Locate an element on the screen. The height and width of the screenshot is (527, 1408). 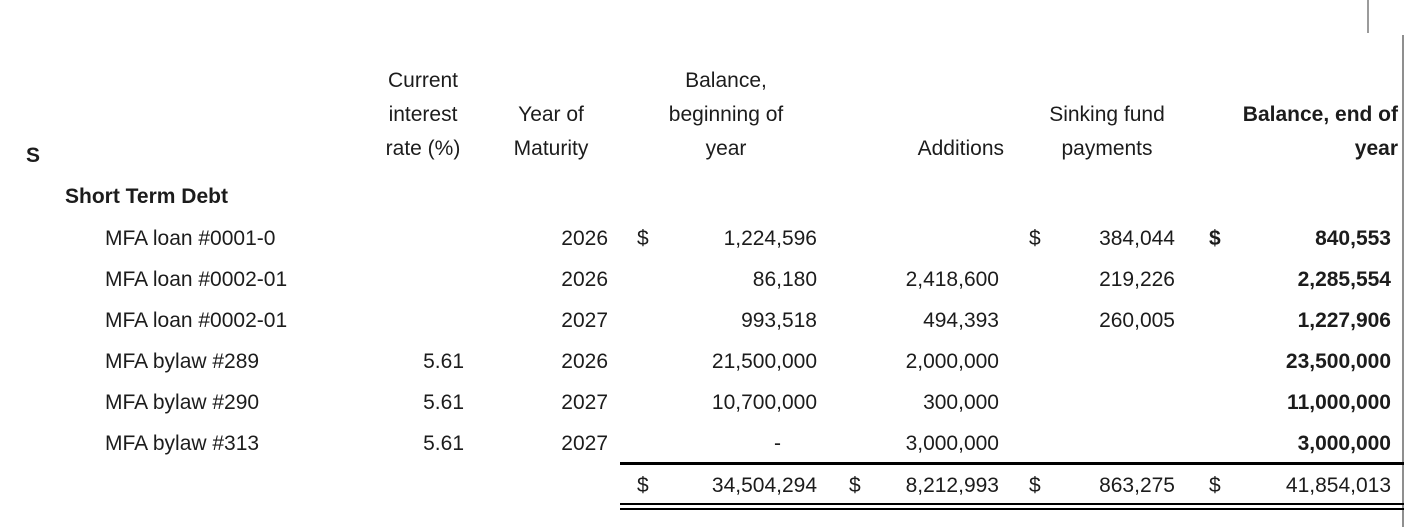
cell-additions: 300,000 is located at coordinates (961, 402).